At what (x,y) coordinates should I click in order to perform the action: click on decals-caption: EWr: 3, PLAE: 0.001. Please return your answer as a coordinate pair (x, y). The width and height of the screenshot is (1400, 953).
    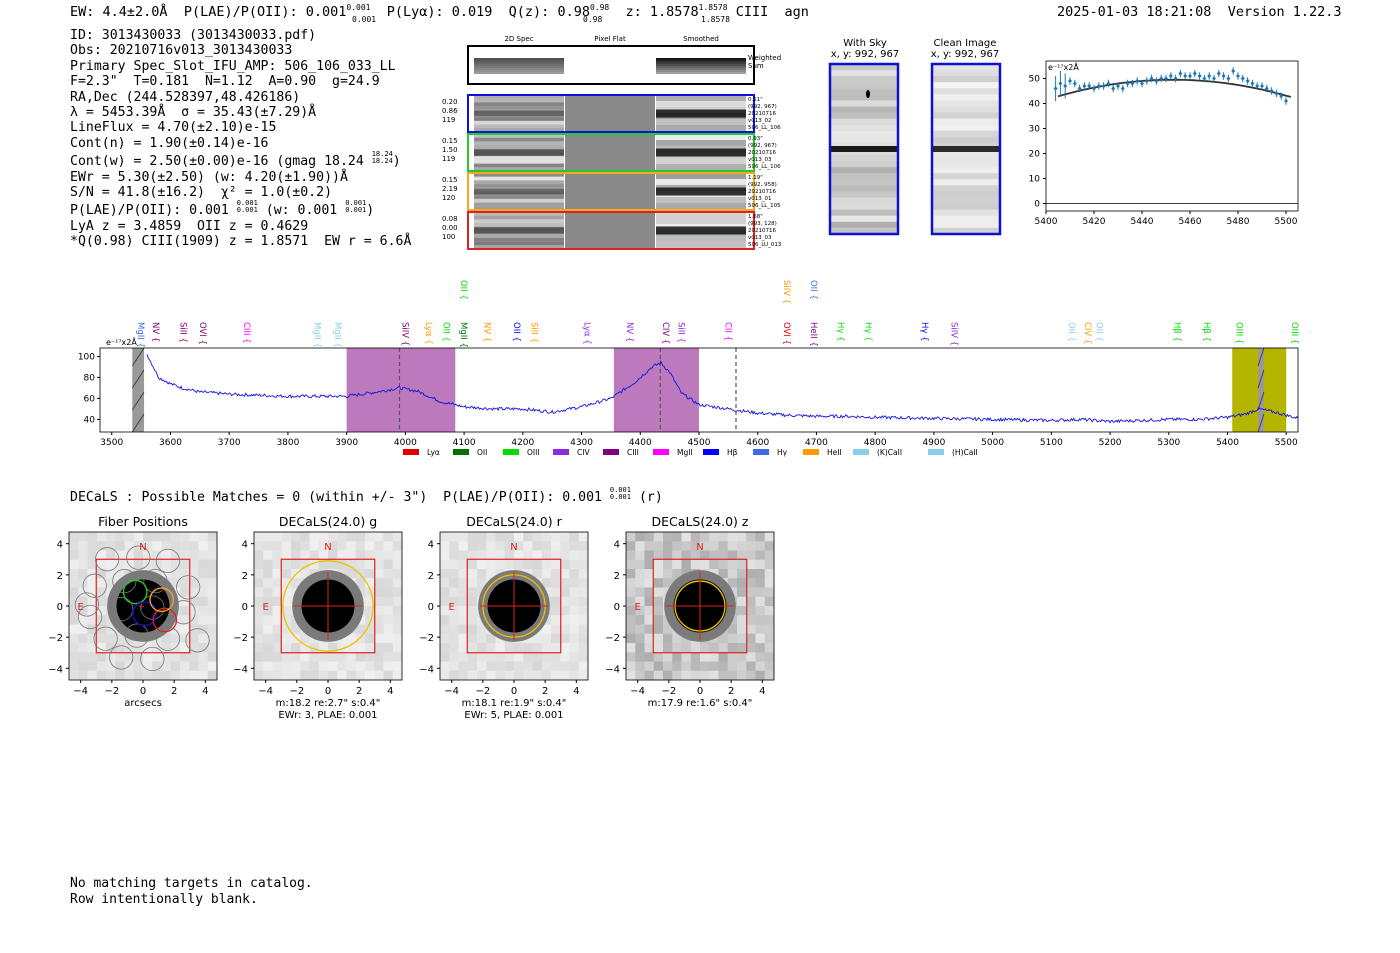
    Looking at the image, I should click on (327, 715).